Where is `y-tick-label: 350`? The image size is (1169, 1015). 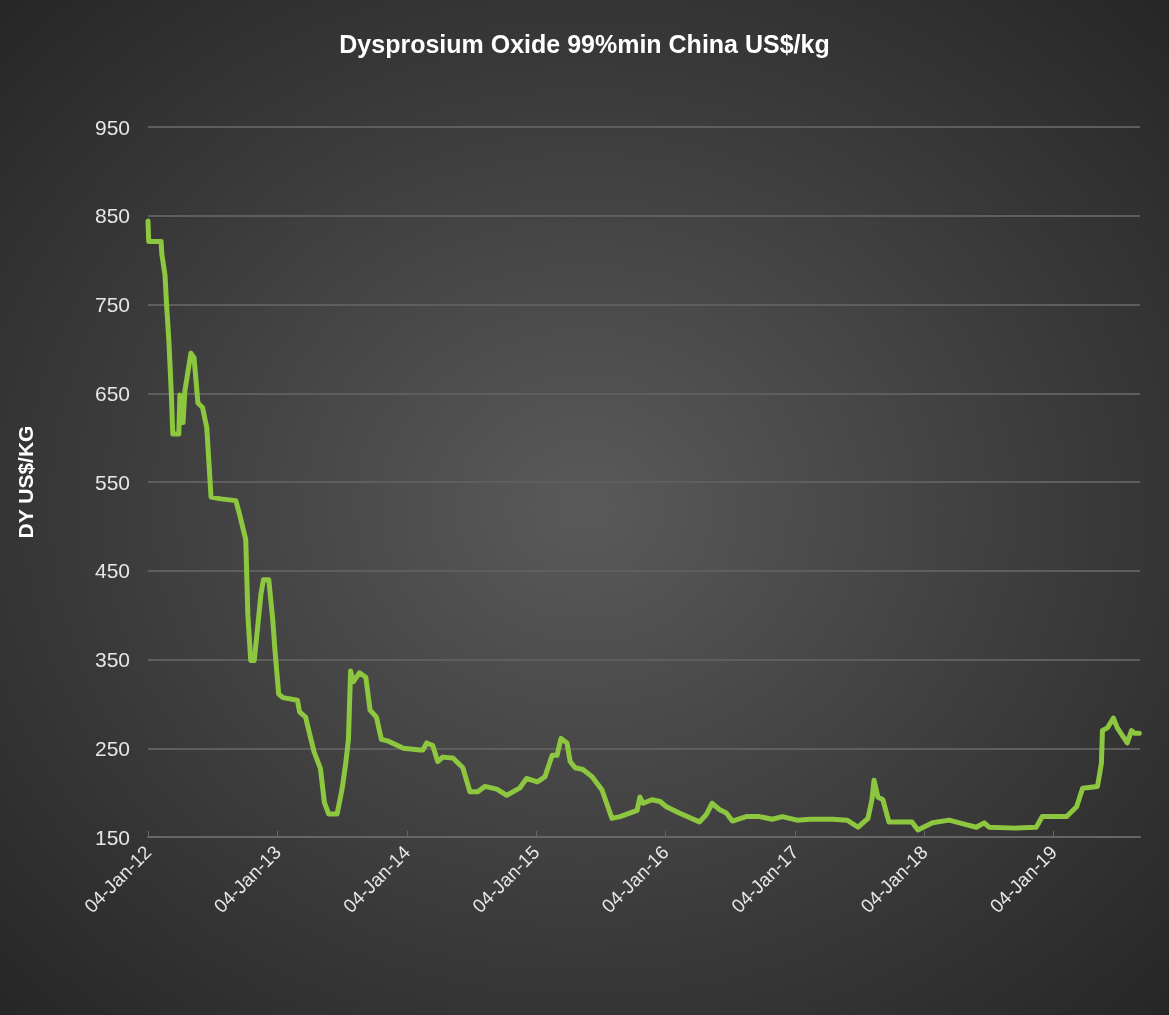
y-tick-label: 350 is located at coordinates (112, 659).